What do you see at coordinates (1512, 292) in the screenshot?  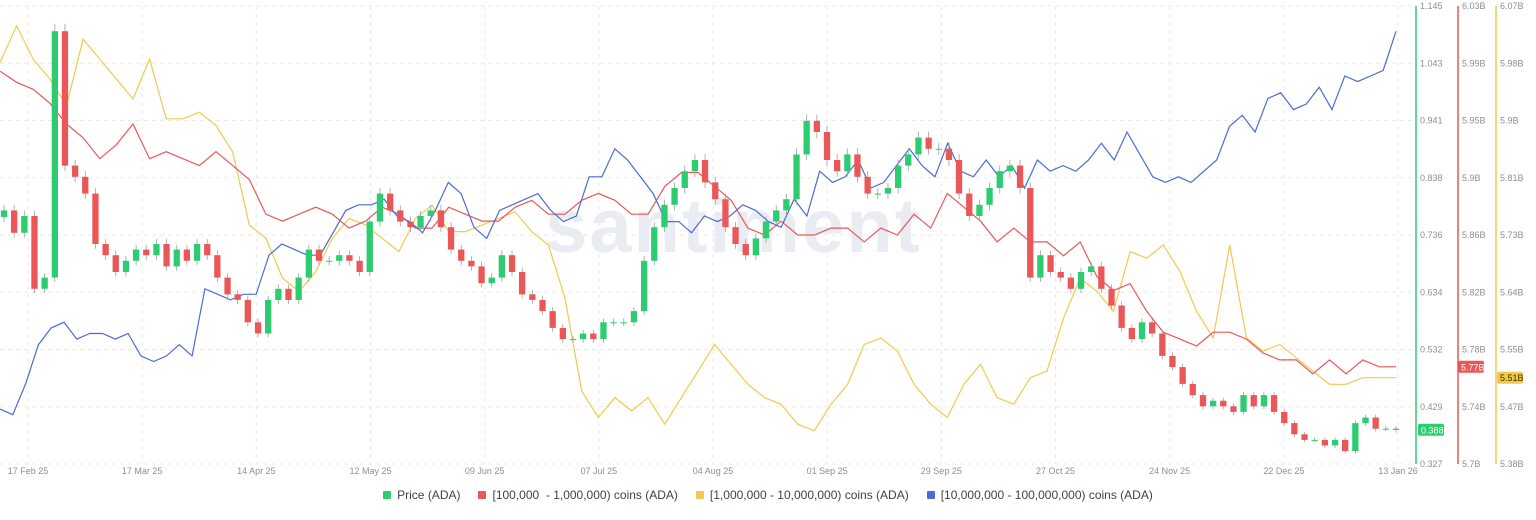 I see `y-tick-label-holders-1m-10m: 5.64B` at bounding box center [1512, 292].